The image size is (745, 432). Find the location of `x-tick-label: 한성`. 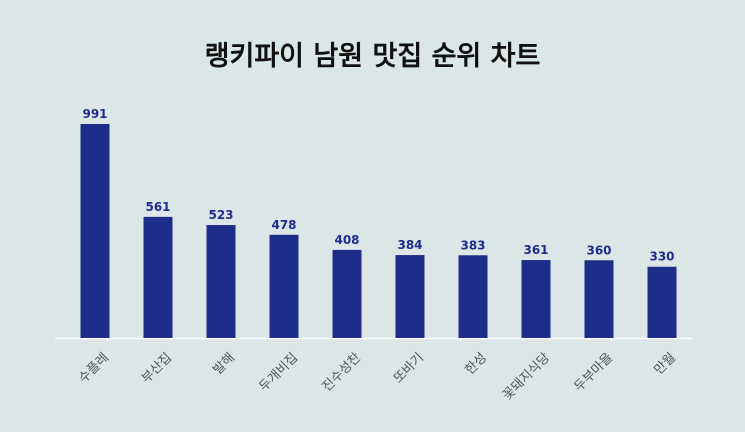

x-tick-label: 한성 is located at coordinates (477, 364).